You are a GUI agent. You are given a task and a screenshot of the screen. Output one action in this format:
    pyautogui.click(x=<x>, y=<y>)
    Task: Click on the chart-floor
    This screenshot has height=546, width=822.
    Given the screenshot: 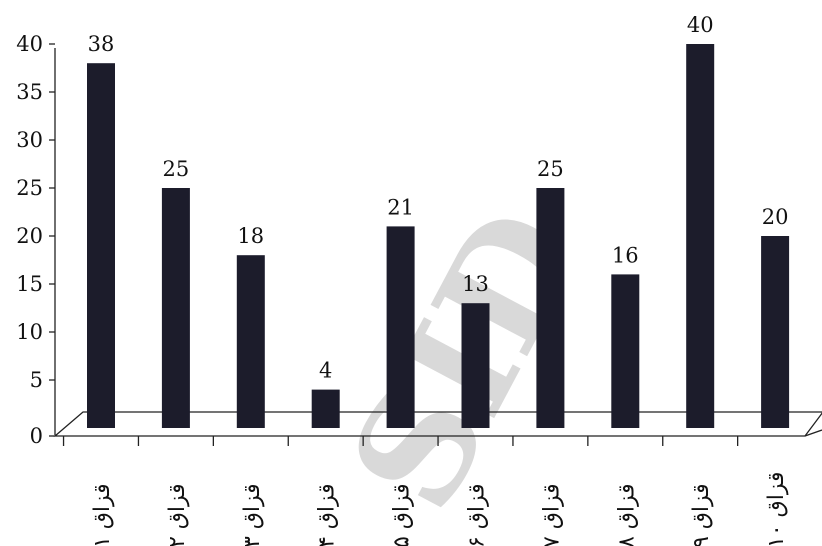 What is the action you would take?
    pyautogui.click(x=437, y=424)
    